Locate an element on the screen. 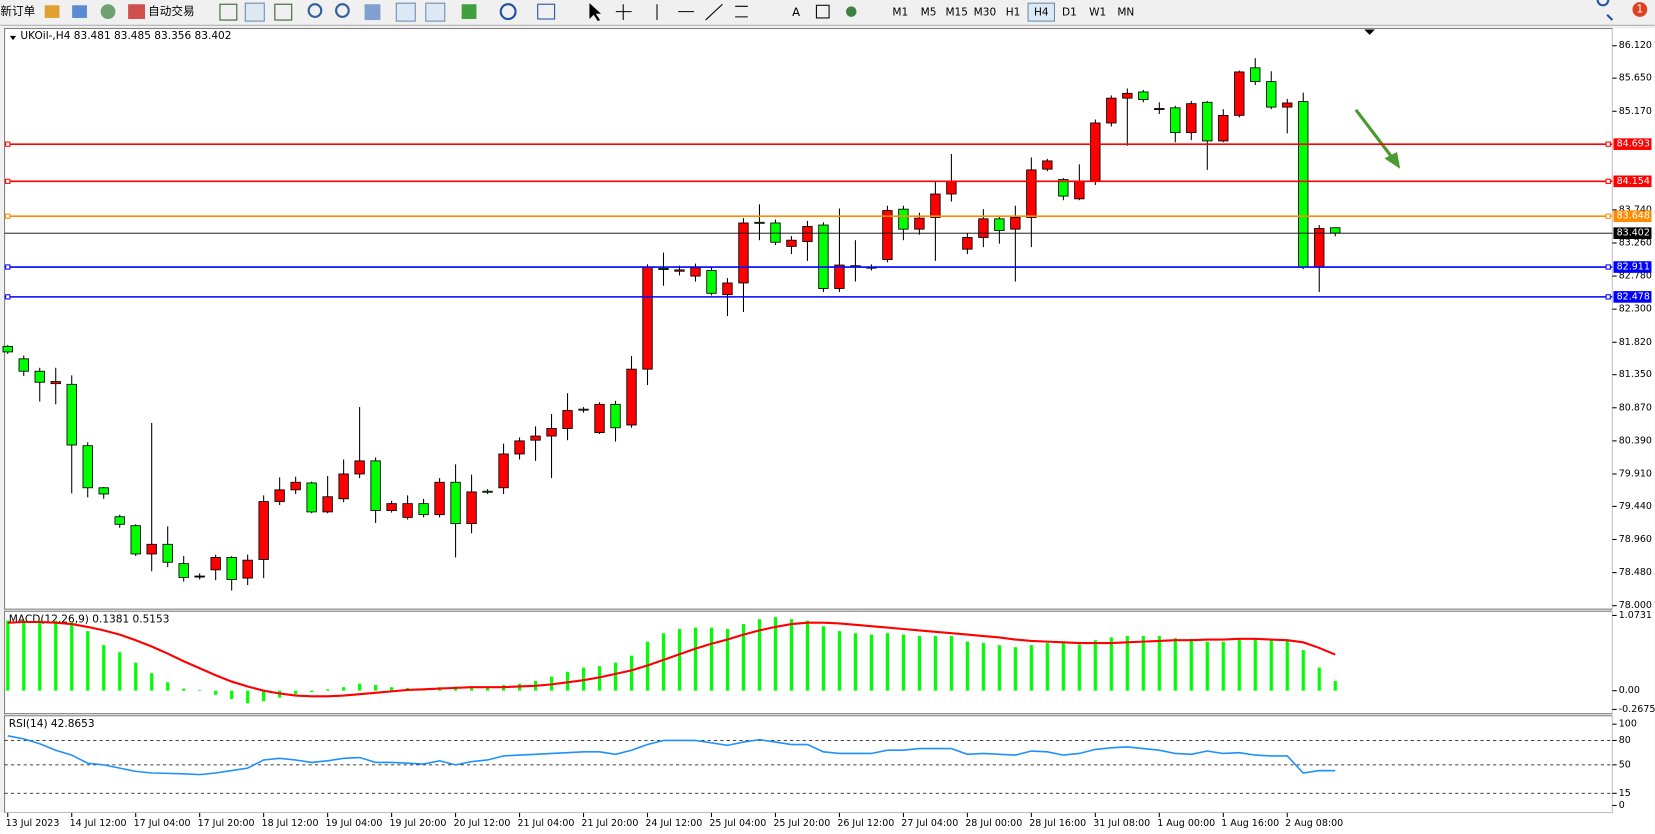 The height and width of the screenshot is (834, 1655). chart-title: UKOil-,H4 83.481 83.485 83.356 83.402 is located at coordinates (125, 36).